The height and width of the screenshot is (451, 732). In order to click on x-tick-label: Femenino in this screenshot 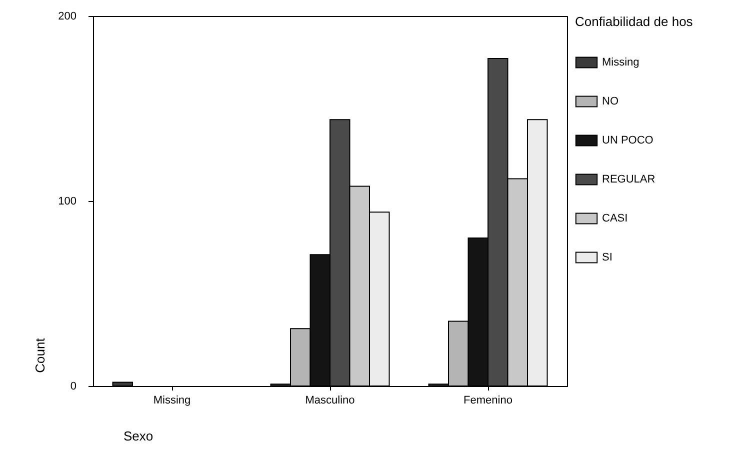, I will do `click(488, 400)`.